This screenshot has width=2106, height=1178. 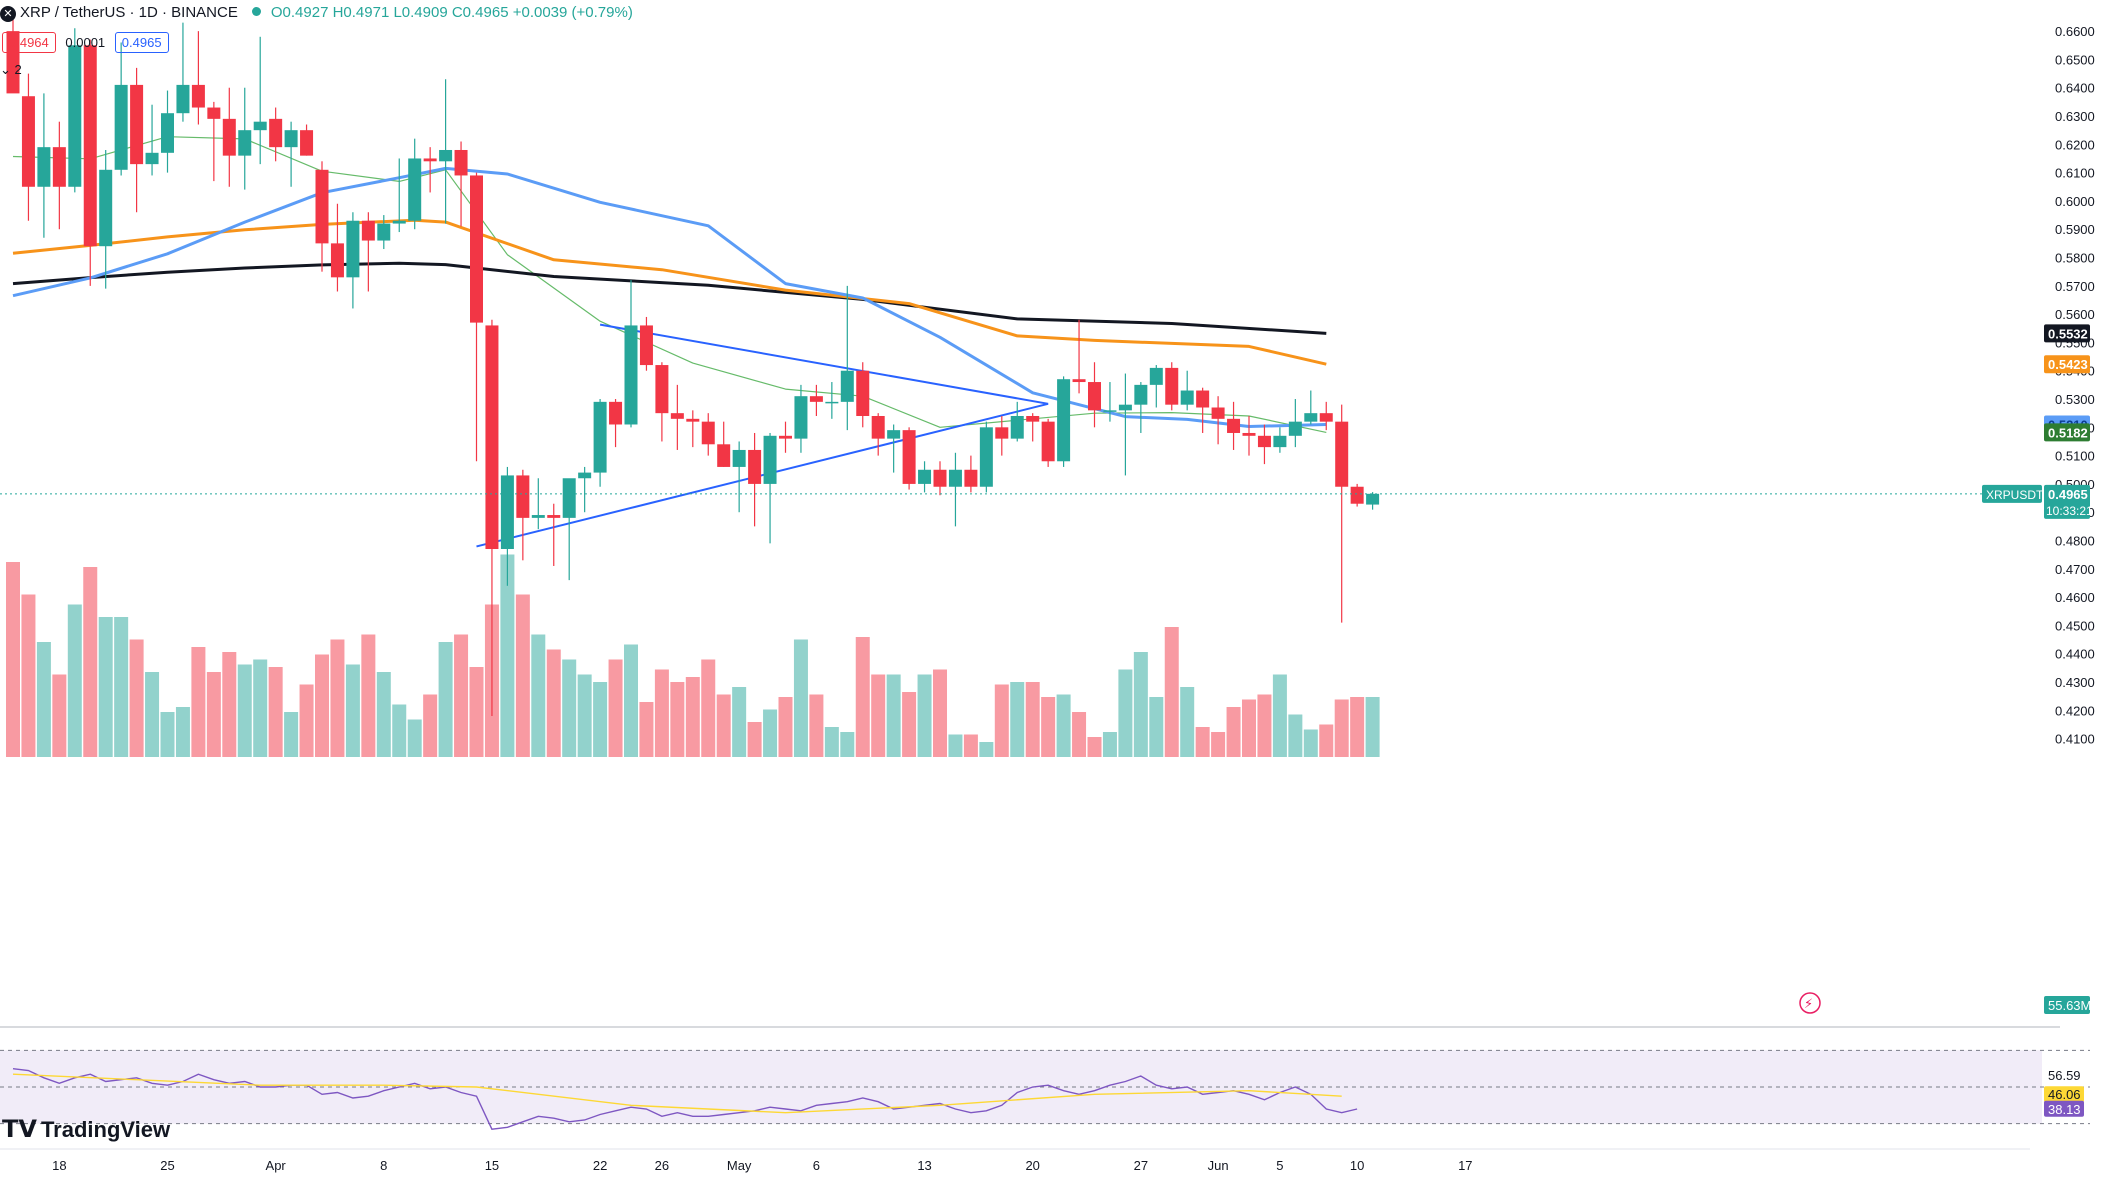 What do you see at coordinates (2075, 569) in the screenshot?
I see `price-tick: 0.4700` at bounding box center [2075, 569].